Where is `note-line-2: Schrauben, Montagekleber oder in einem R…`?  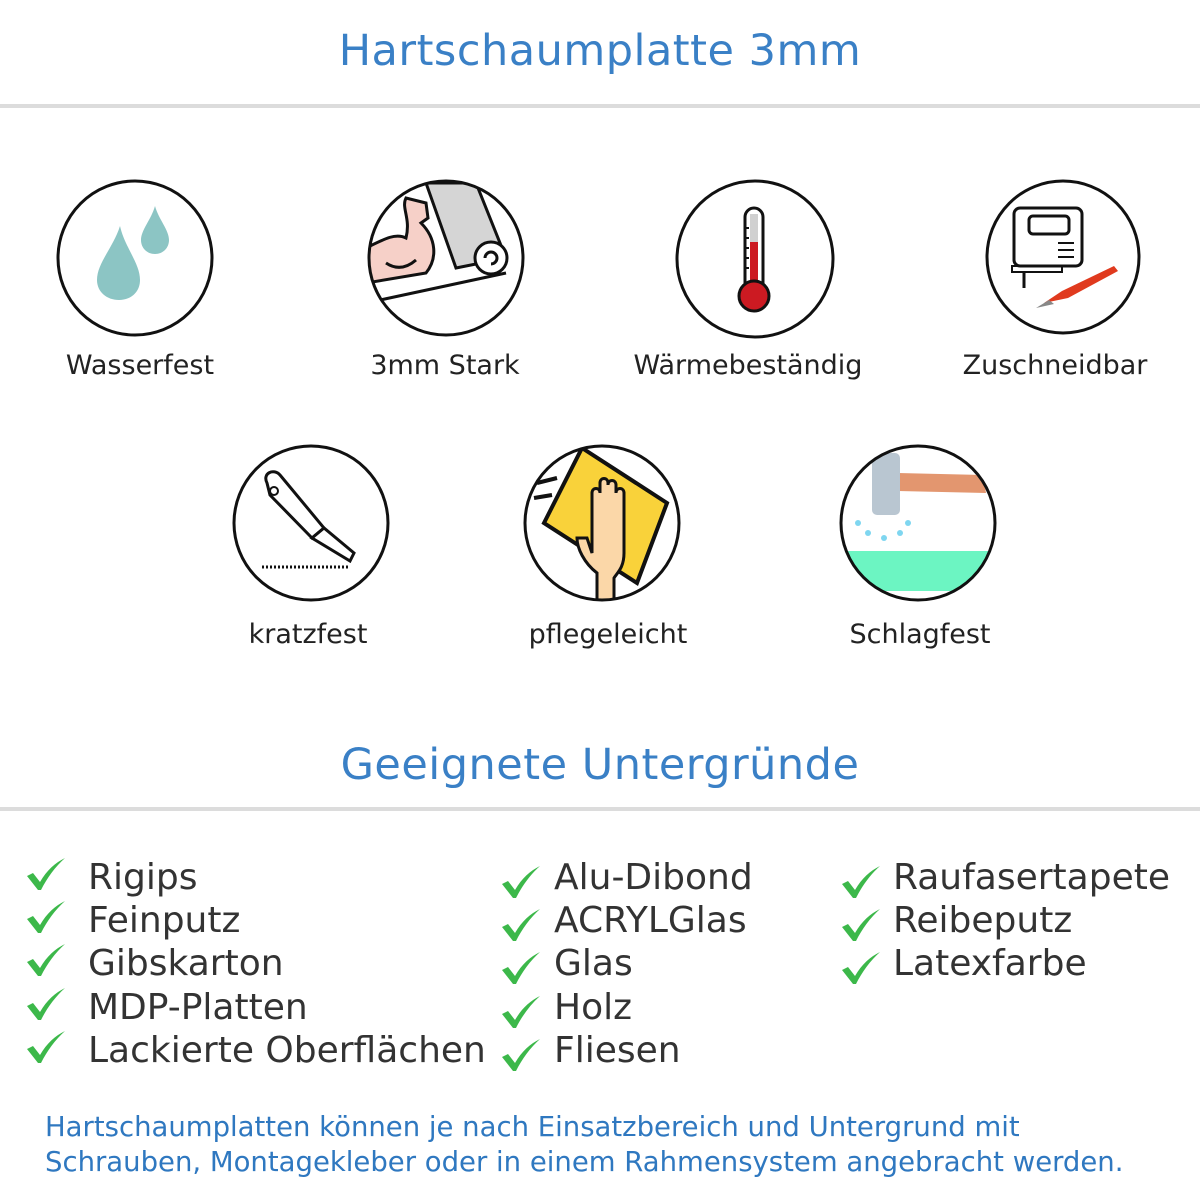 note-line-2: Schrauben, Montagekleber oder in einem R… is located at coordinates (584, 1162).